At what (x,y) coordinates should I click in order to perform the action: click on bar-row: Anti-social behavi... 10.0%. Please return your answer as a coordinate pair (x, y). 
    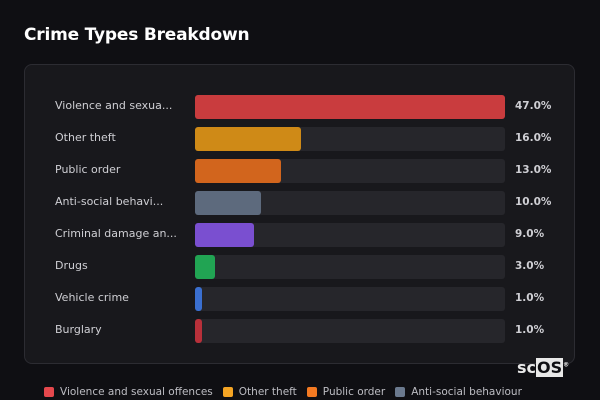
    Looking at the image, I should click on (299, 203).